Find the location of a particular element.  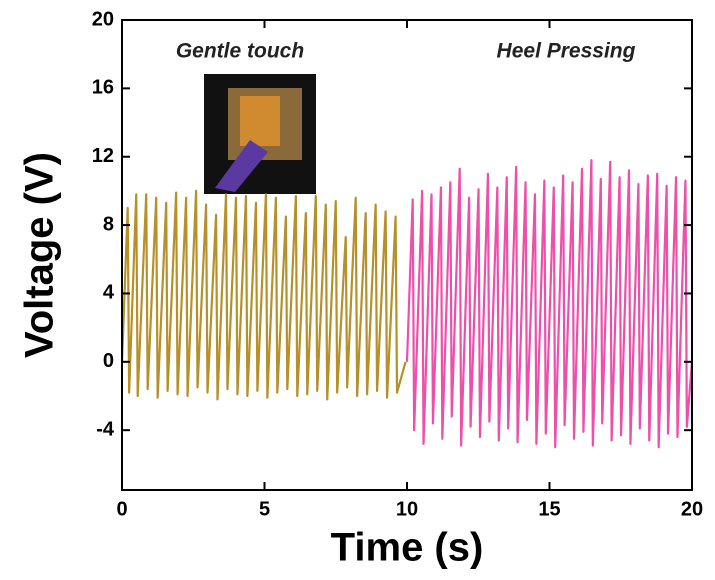

y-tick-label: 16 is located at coordinates (103, 88).